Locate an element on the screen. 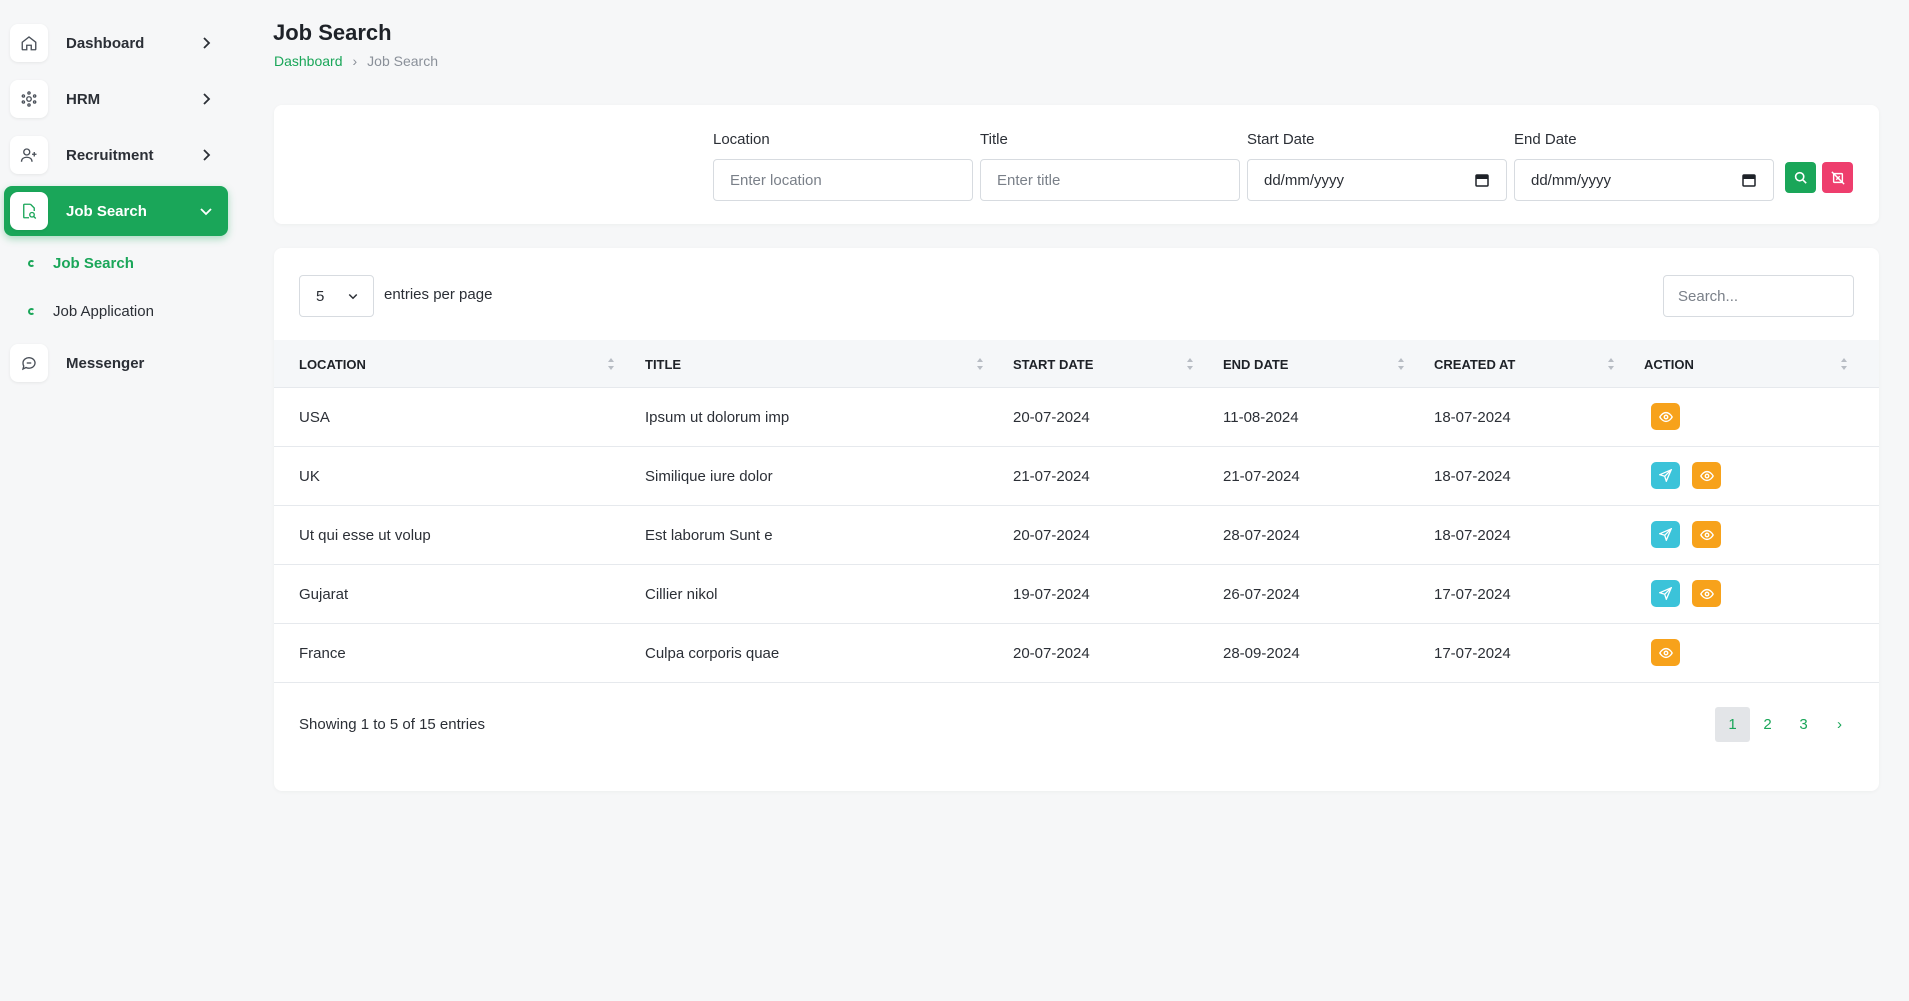 The height and width of the screenshot is (1001, 1909). subitem-job-search: Job Search is located at coordinates (81, 263).